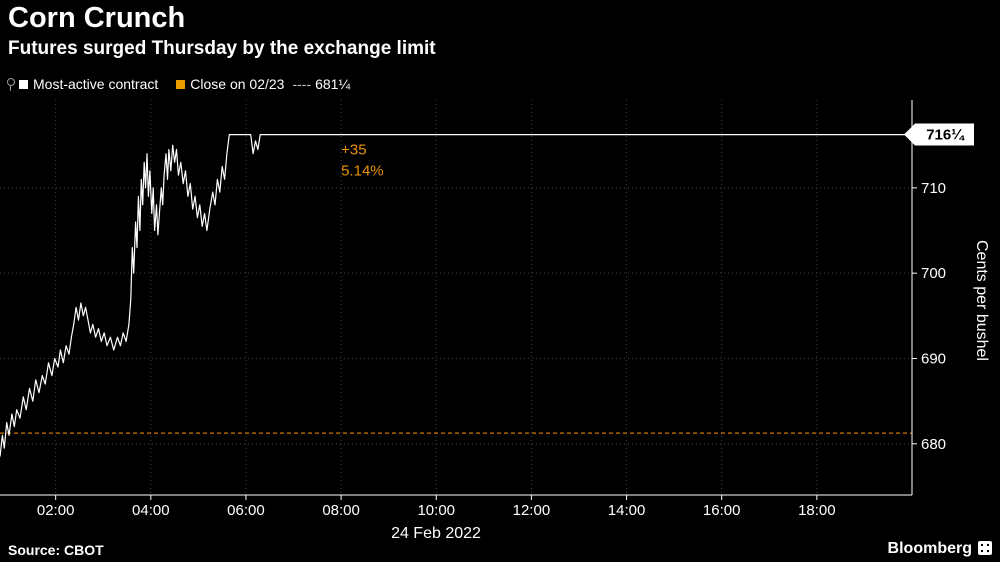  I want to click on y-tick-label: 710, so click(933, 188).